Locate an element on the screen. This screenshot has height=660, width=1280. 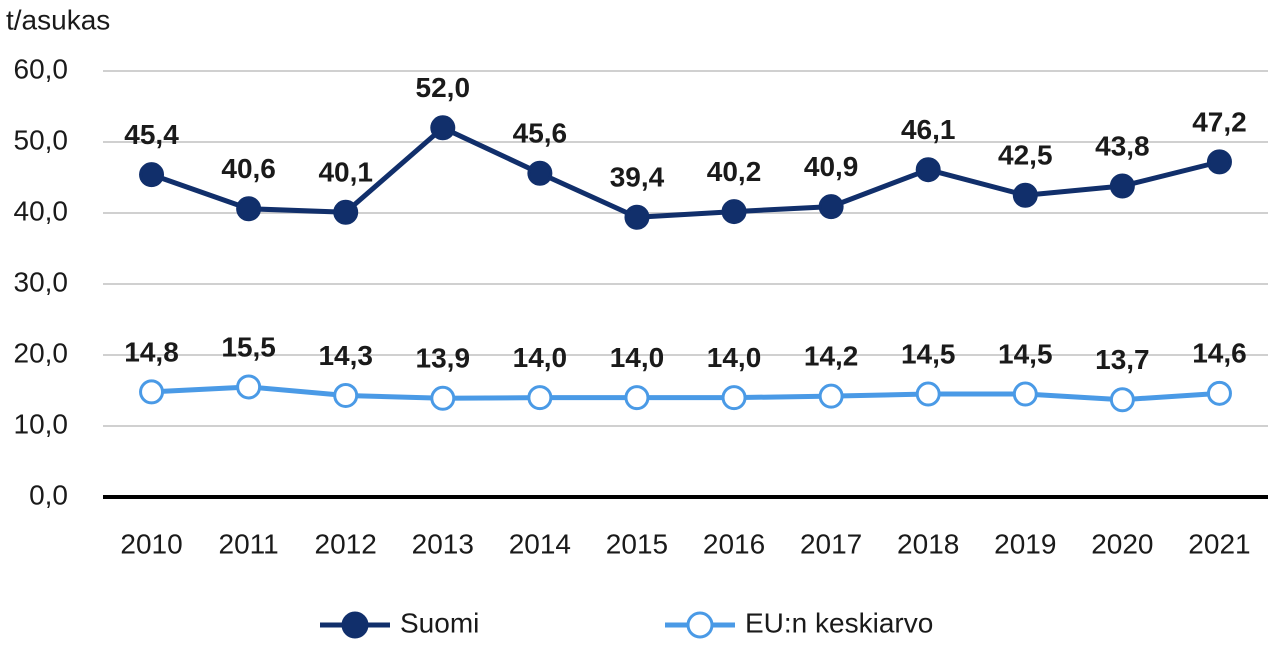
x-tick-label: 2012 is located at coordinates (346, 543).